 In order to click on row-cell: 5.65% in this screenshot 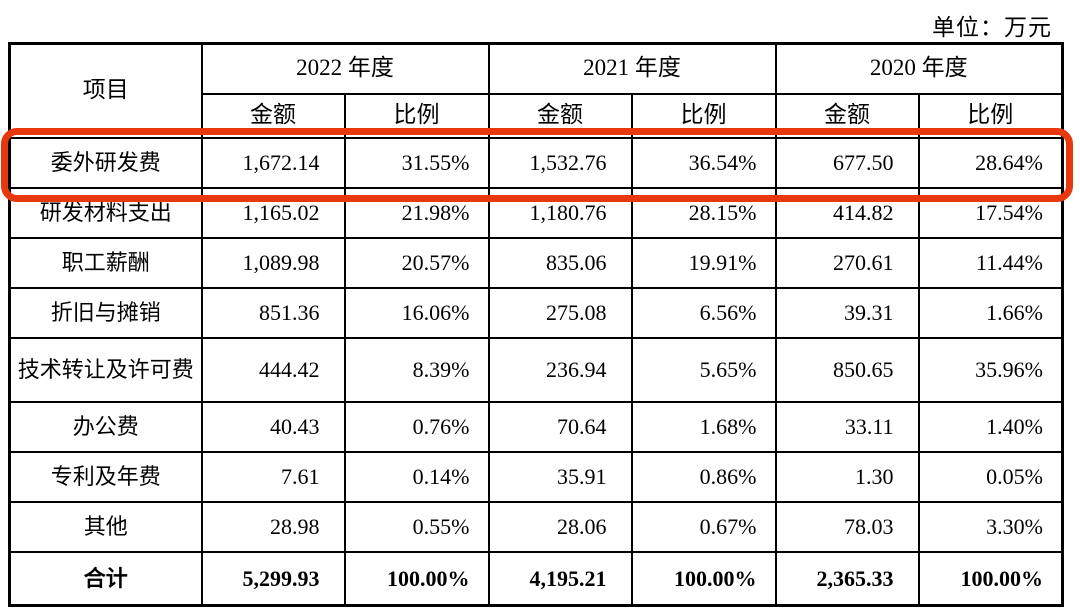, I will do `click(703, 369)`.